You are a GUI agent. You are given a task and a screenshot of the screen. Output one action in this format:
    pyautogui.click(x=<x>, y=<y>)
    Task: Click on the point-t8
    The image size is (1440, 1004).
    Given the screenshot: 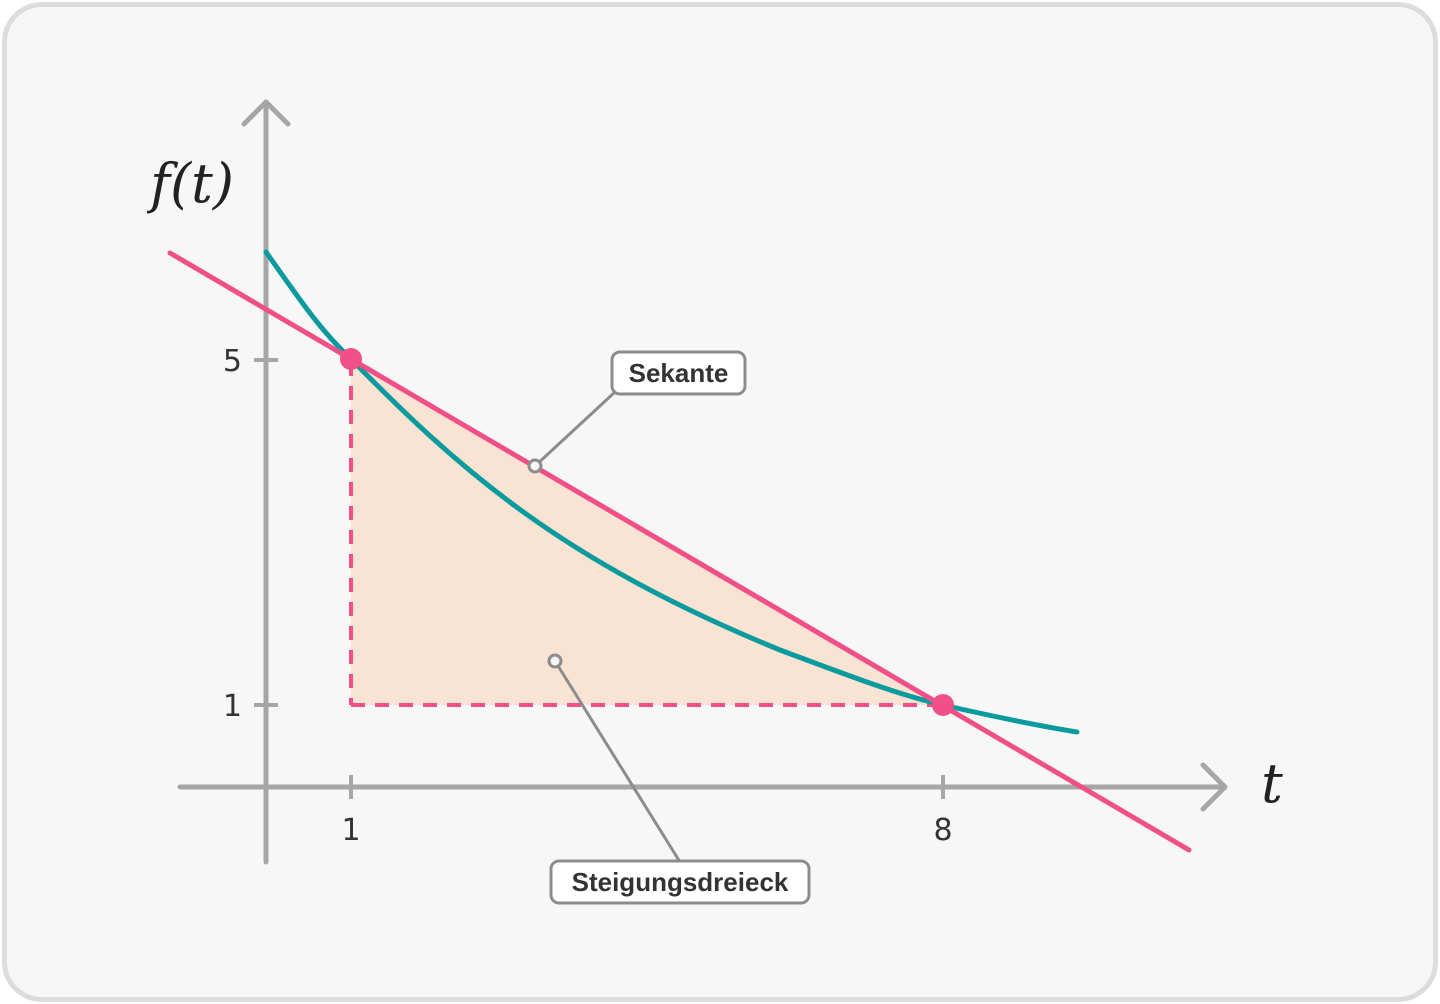 What is the action you would take?
    pyautogui.click(x=943, y=705)
    